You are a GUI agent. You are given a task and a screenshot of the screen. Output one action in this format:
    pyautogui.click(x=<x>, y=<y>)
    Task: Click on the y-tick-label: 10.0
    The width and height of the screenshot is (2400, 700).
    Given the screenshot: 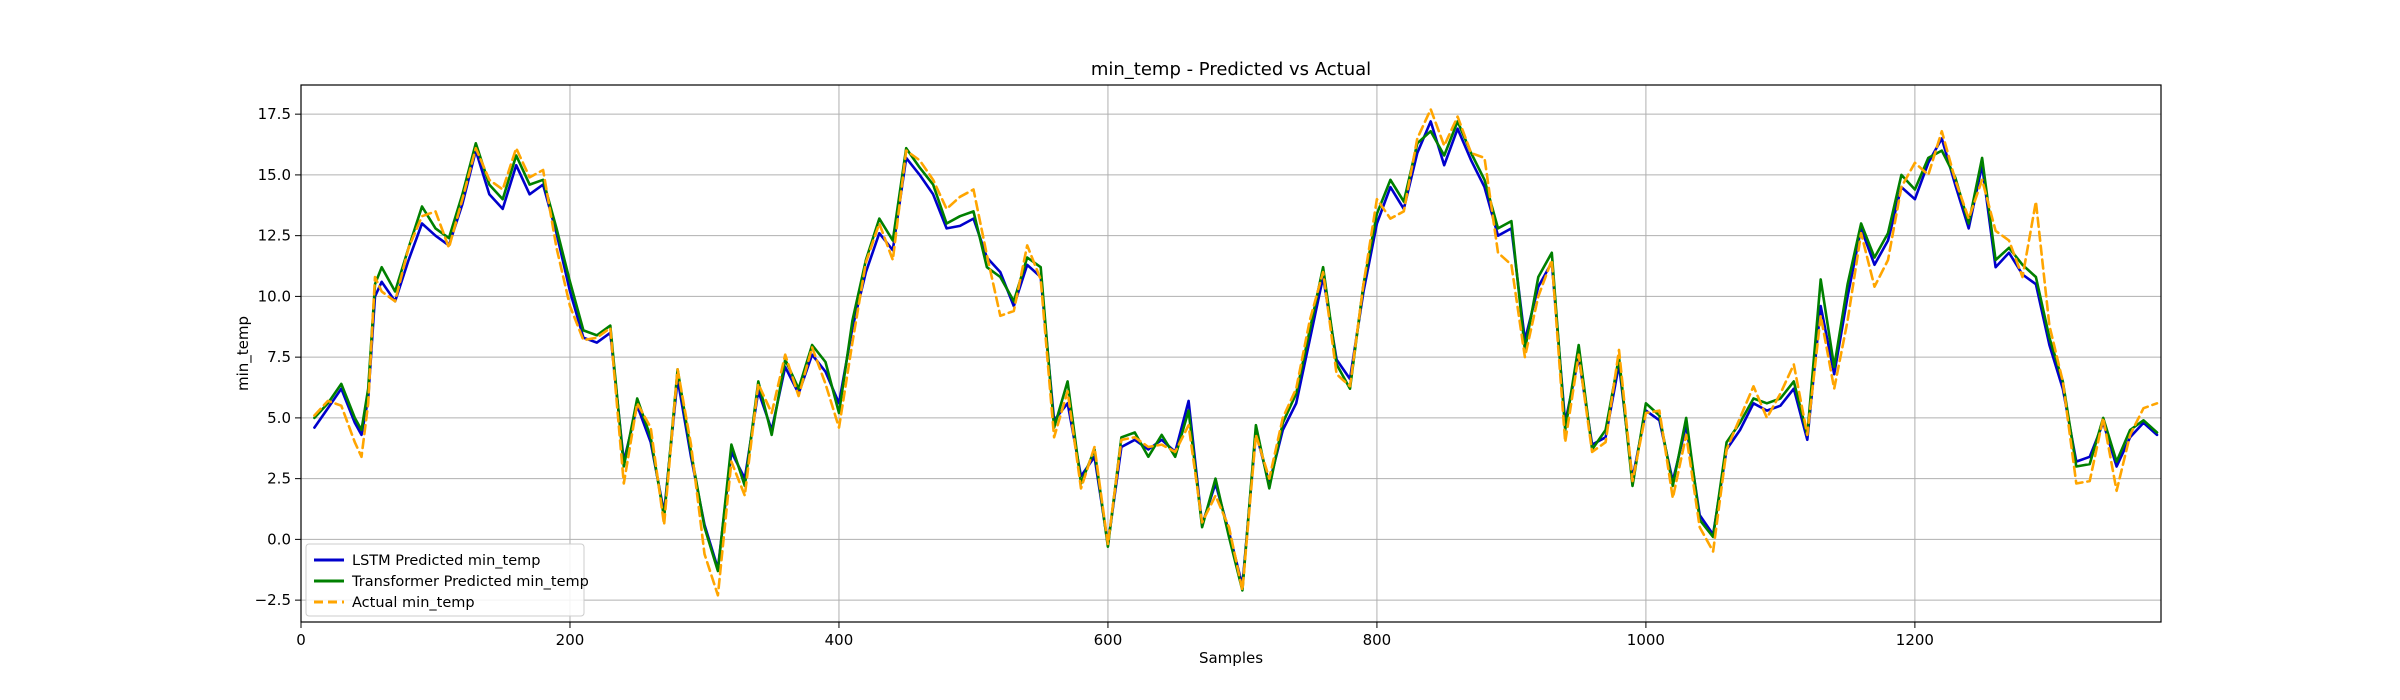 What is the action you would take?
    pyautogui.click(x=274, y=296)
    